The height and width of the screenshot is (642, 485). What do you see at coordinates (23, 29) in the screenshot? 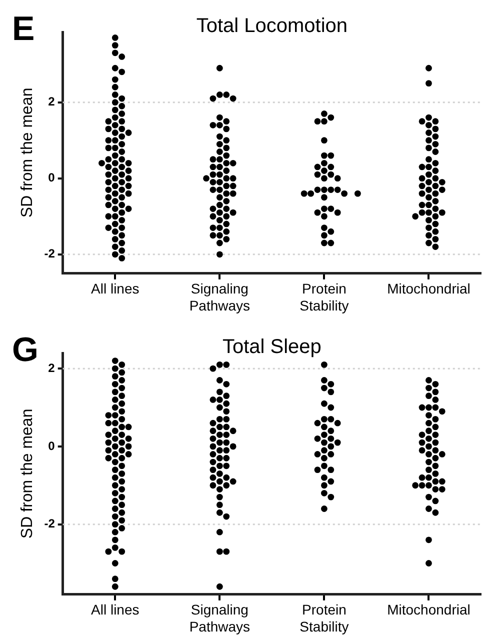
I see `text: E` at bounding box center [23, 29].